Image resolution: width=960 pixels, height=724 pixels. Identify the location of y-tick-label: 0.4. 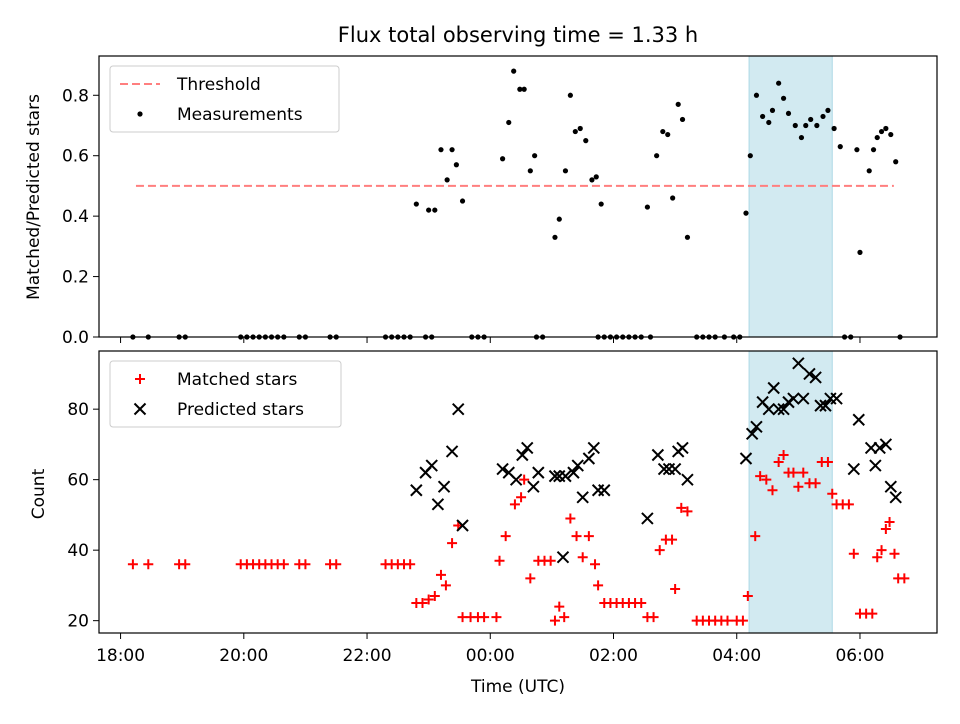
(75, 217).